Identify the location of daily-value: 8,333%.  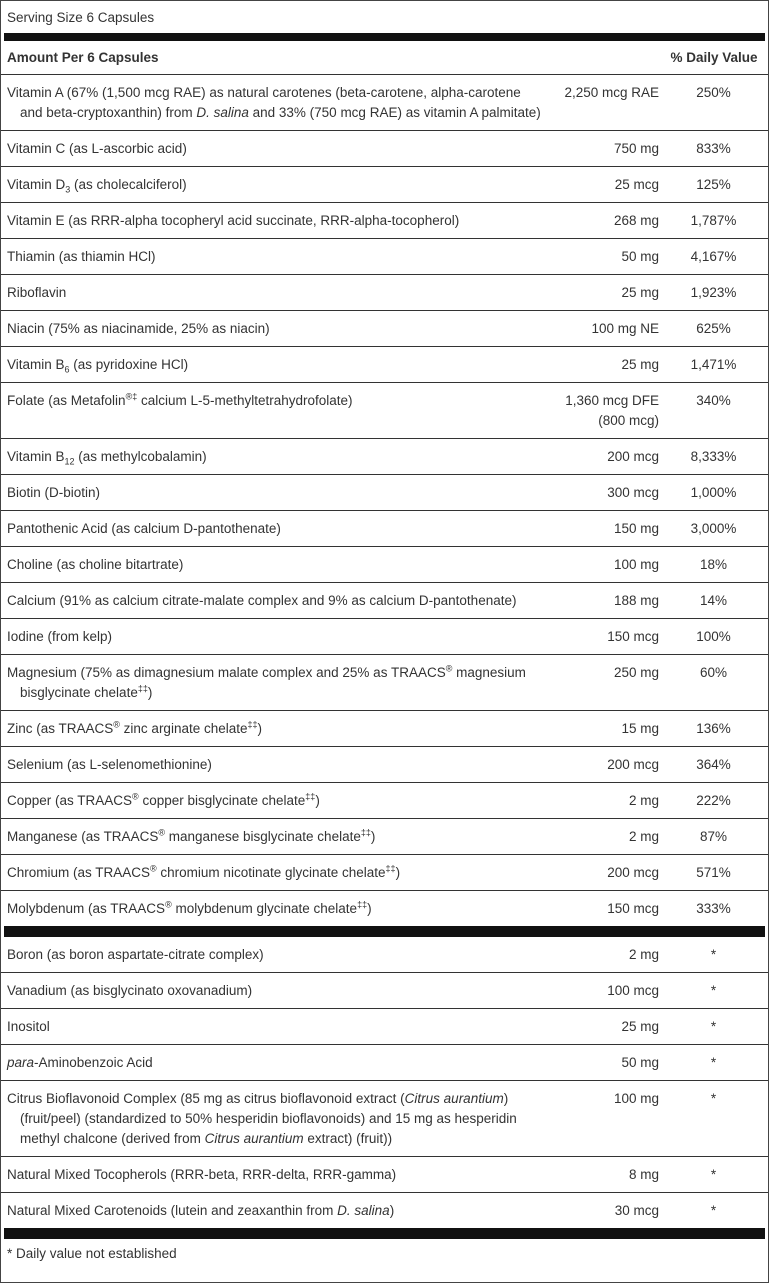
(713, 456).